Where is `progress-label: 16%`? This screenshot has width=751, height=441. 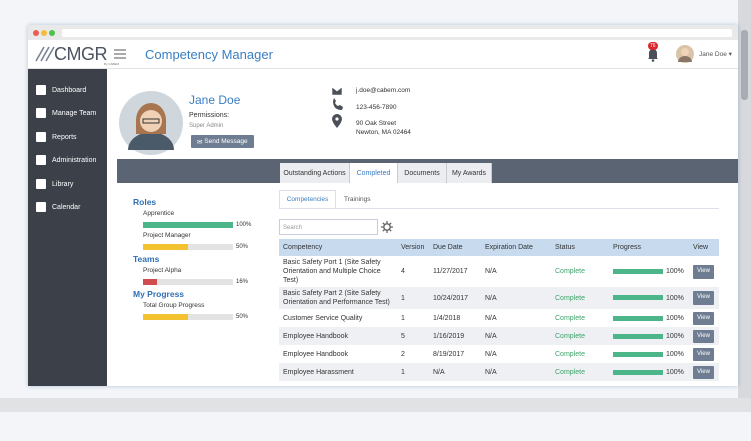
progress-label: 16% is located at coordinates (242, 282).